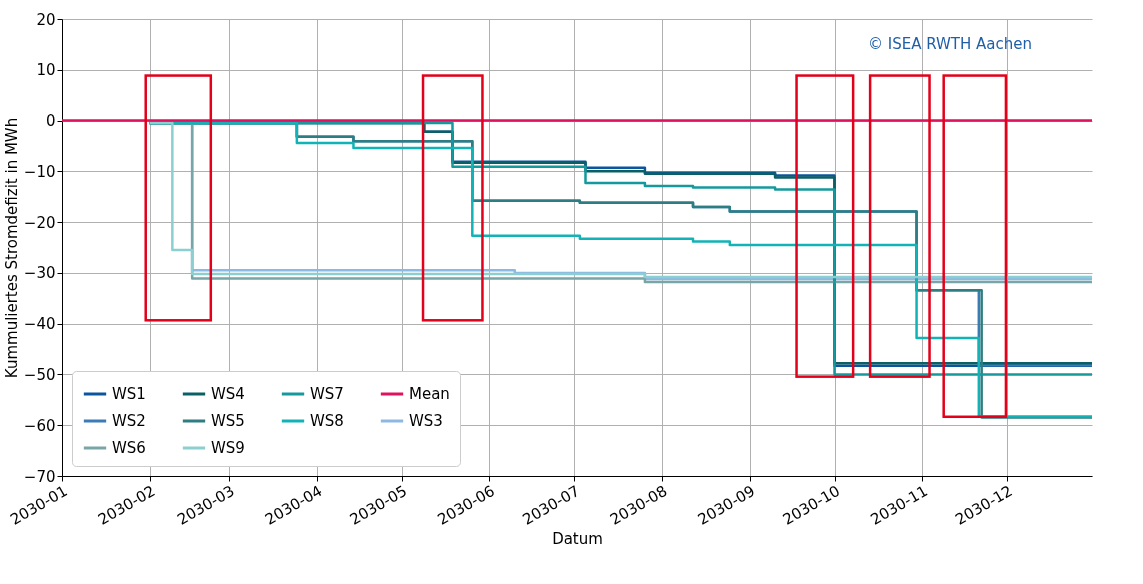  What do you see at coordinates (39, 476) in the screenshot?
I see `y-tick-label: −70` at bounding box center [39, 476].